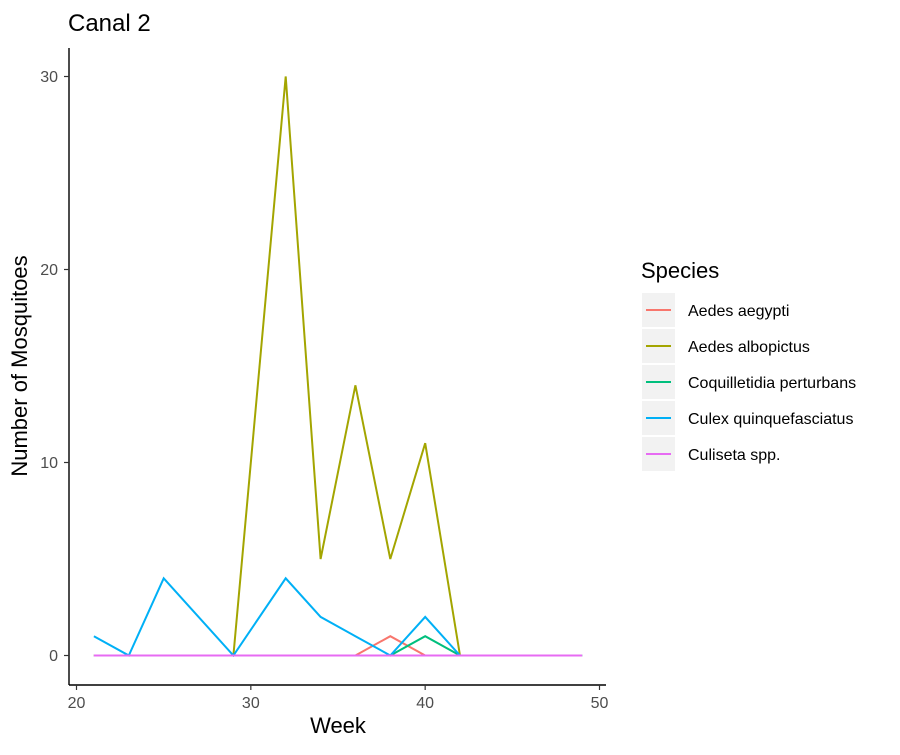 The height and width of the screenshot is (755, 900). I want to click on legend-item: Aedes aegypti, so click(715, 310).